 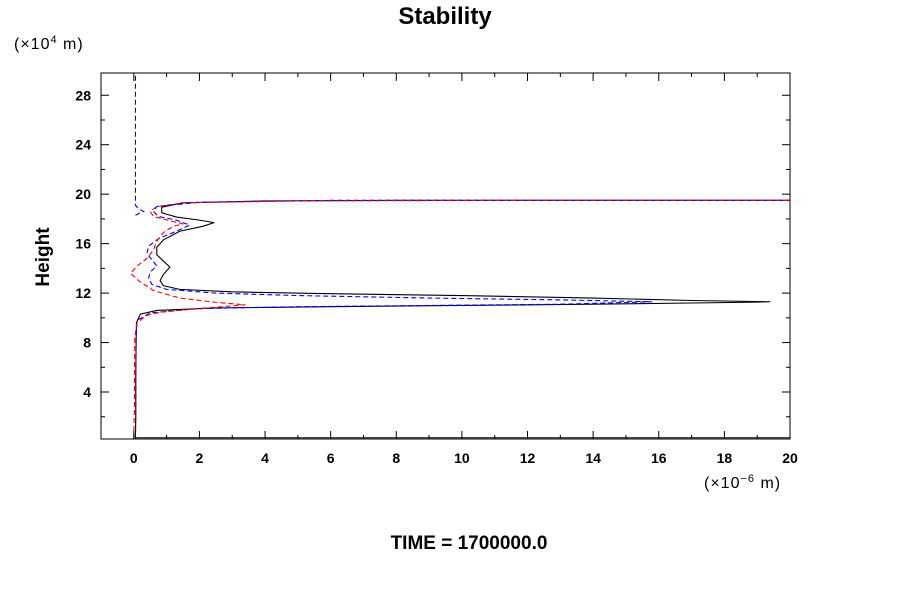 I want to click on x-tick-label: 16, so click(x=659, y=458).